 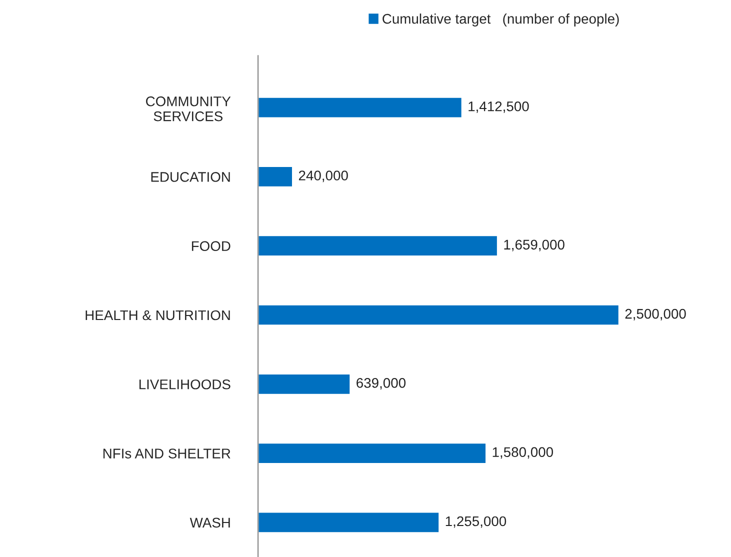 I want to click on y-tick-label: NFIs AND SHELTER, so click(x=166, y=453).